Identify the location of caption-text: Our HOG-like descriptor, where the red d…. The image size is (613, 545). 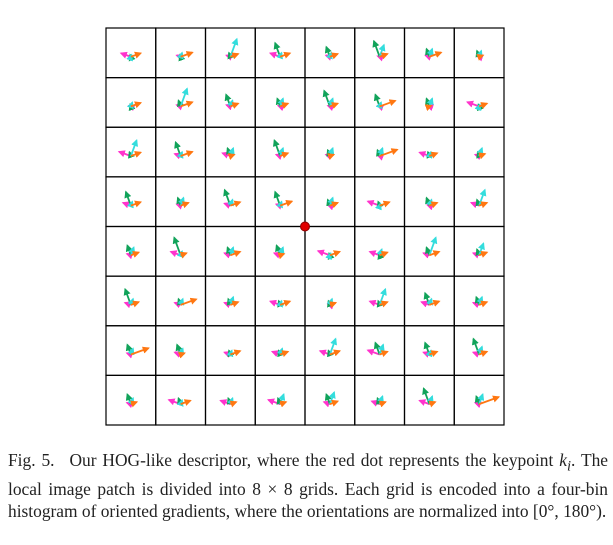
(311, 460).